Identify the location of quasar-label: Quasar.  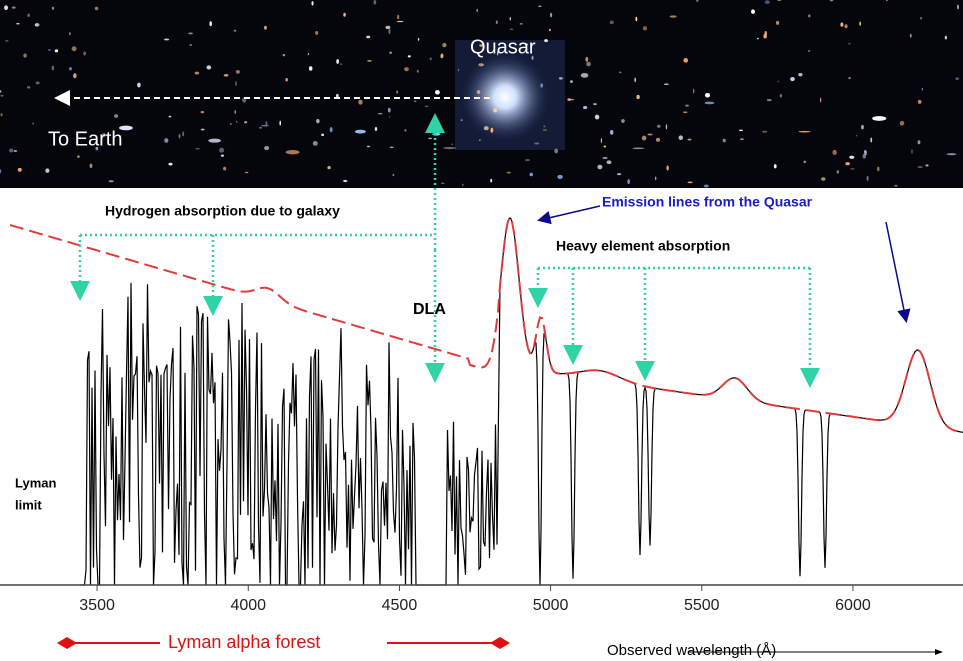
(503, 47).